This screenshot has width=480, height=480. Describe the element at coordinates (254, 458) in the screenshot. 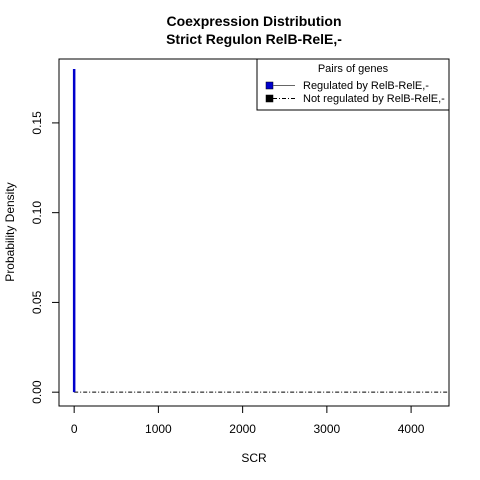

I see `x-axis-label: SCR` at that location.